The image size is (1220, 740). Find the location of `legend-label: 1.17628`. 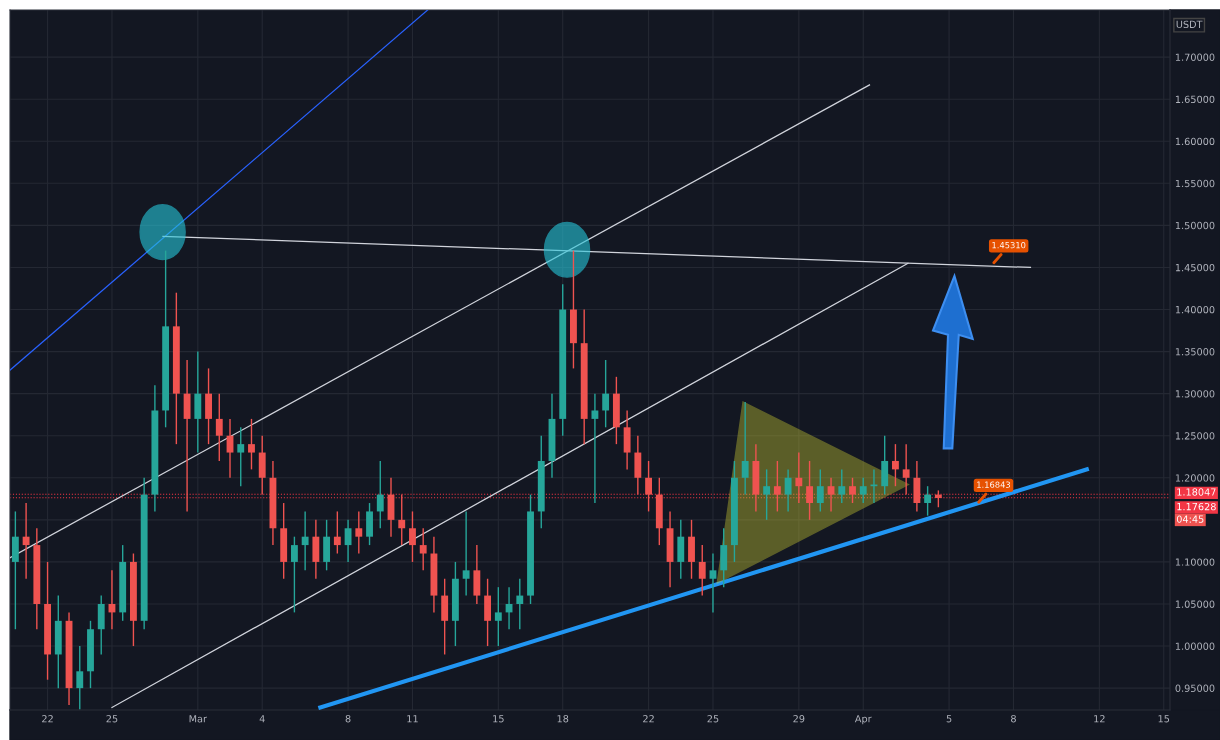

legend-label: 1.17628 is located at coordinates (1196, 506).